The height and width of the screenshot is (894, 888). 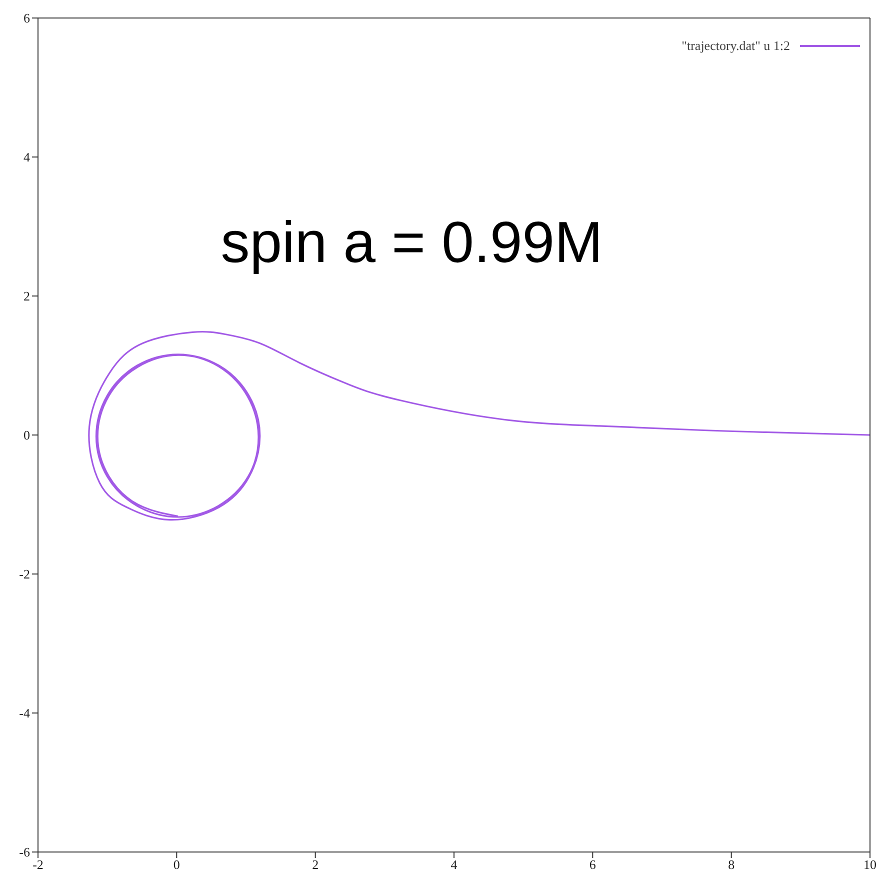 I want to click on legend-label: "trajectory.dat" u 1:2, so click(x=736, y=46).